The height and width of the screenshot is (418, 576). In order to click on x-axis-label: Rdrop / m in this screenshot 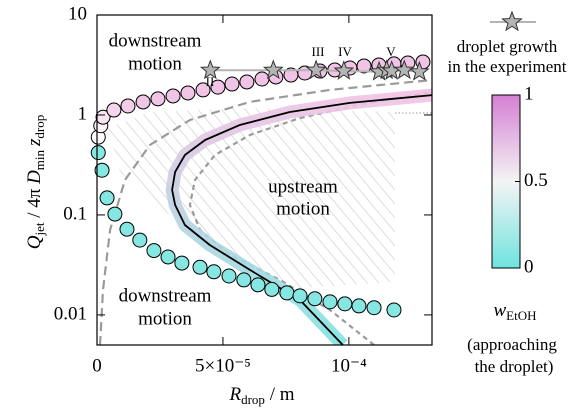, I will do `click(261, 395)`.